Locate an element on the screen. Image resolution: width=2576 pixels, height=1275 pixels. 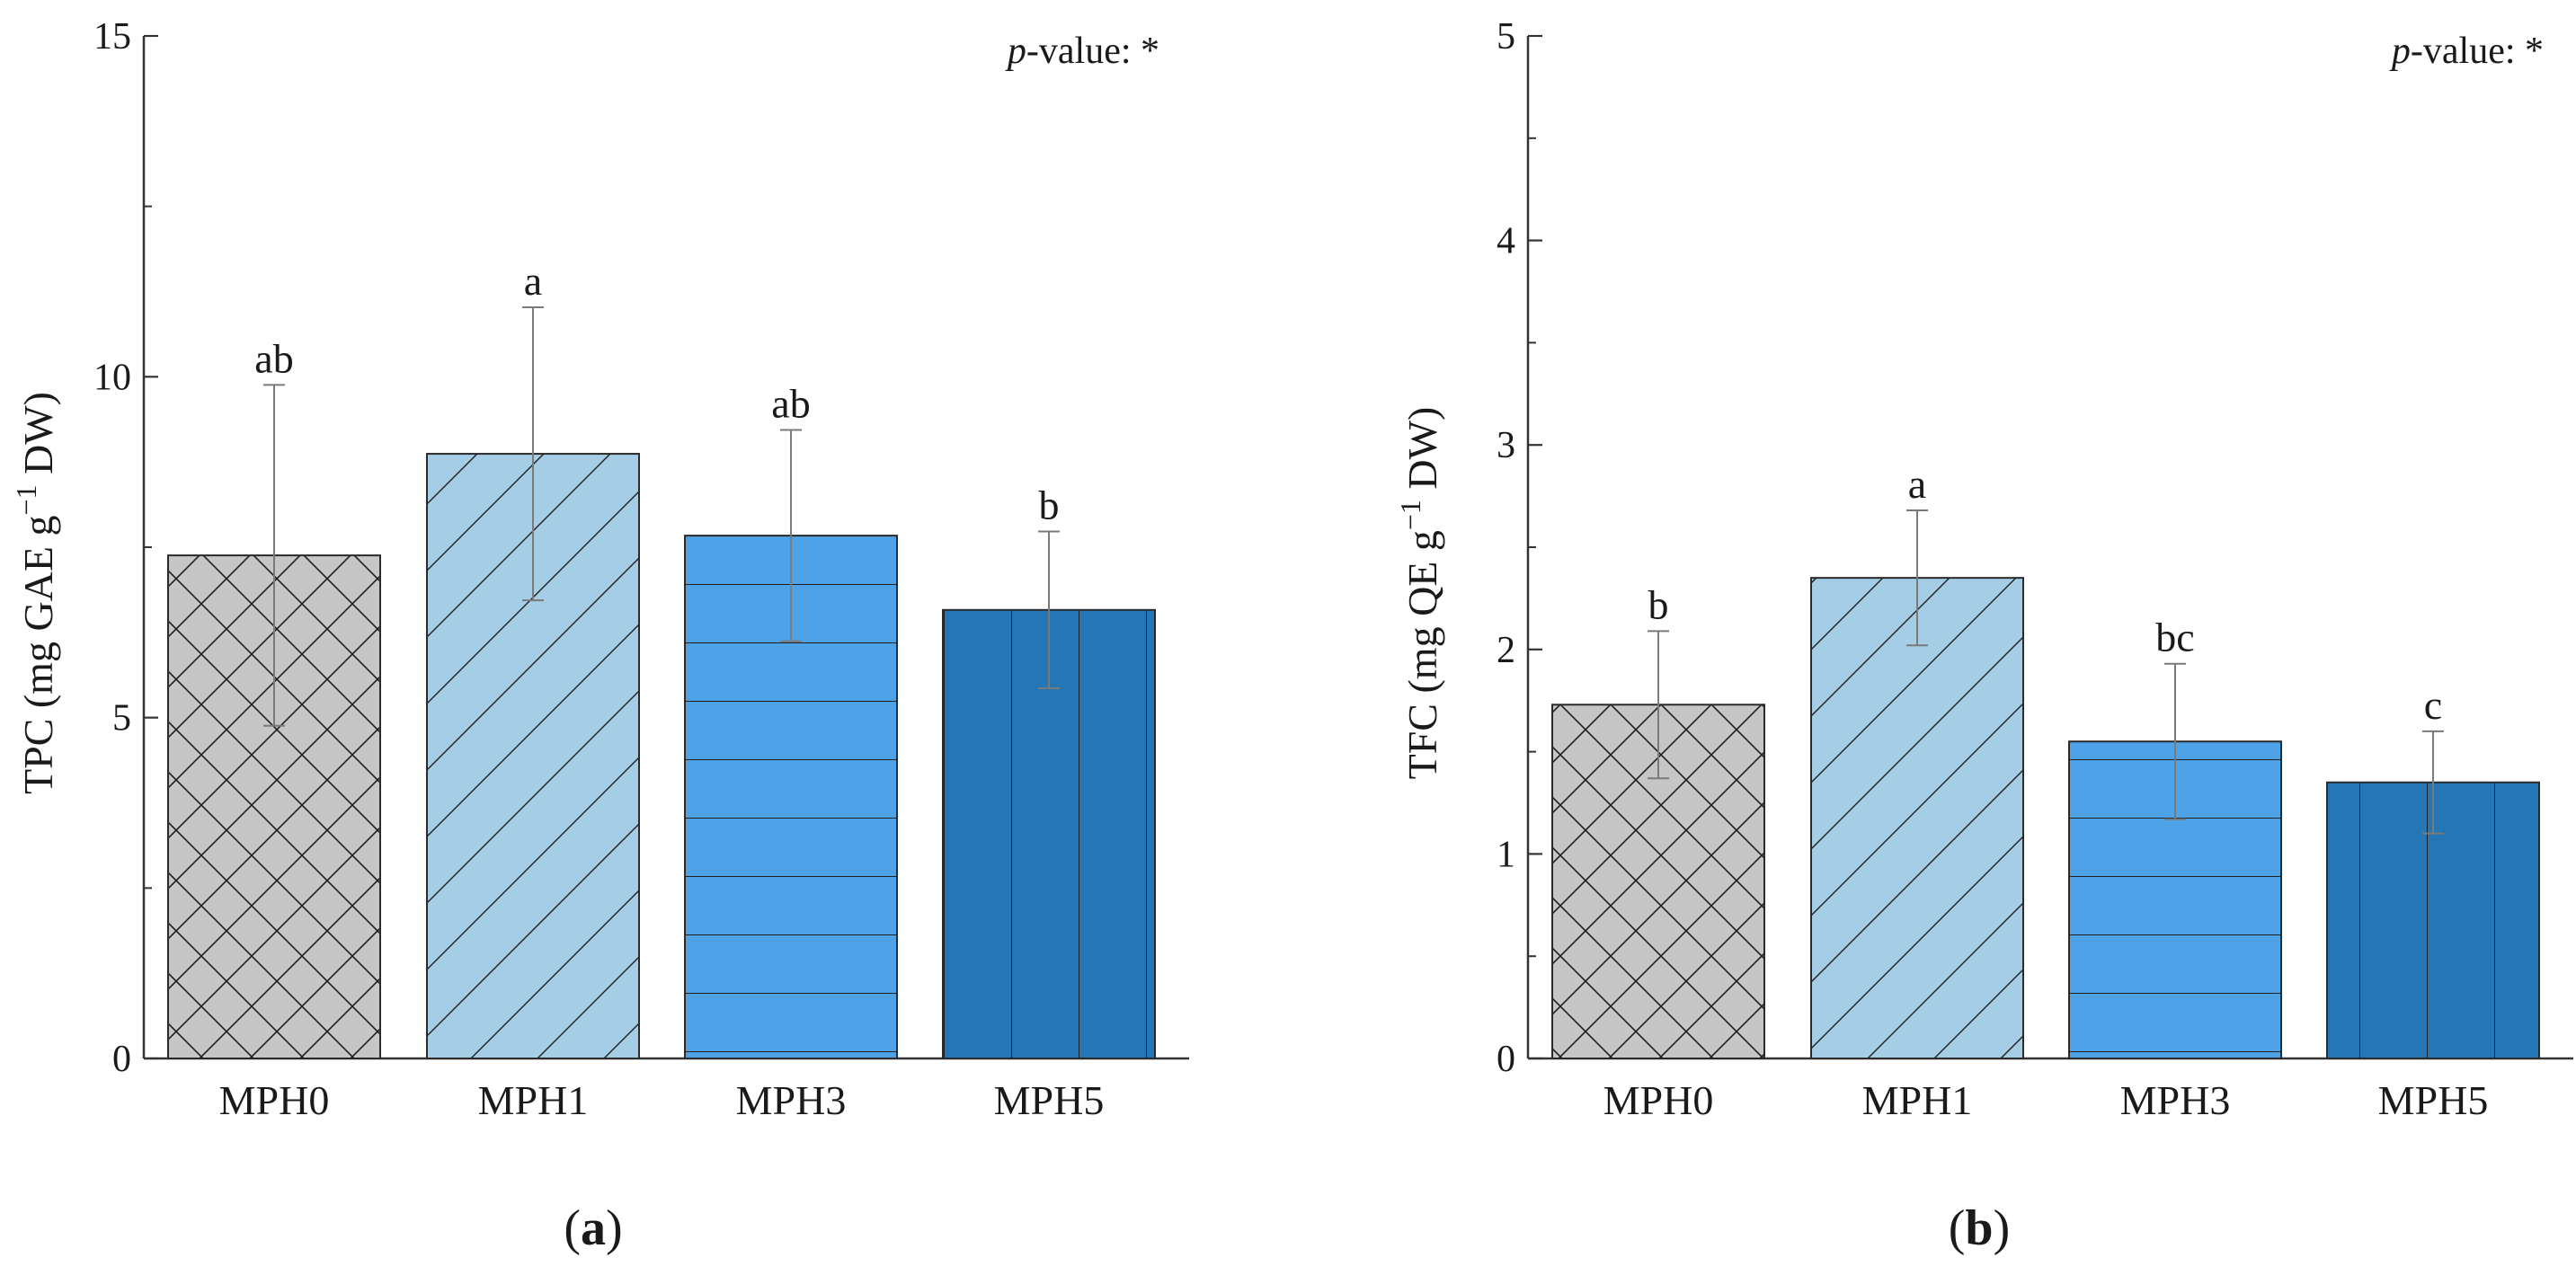
panel-a-x-tick-label-mph5: MPH5 is located at coordinates (1049, 1100).